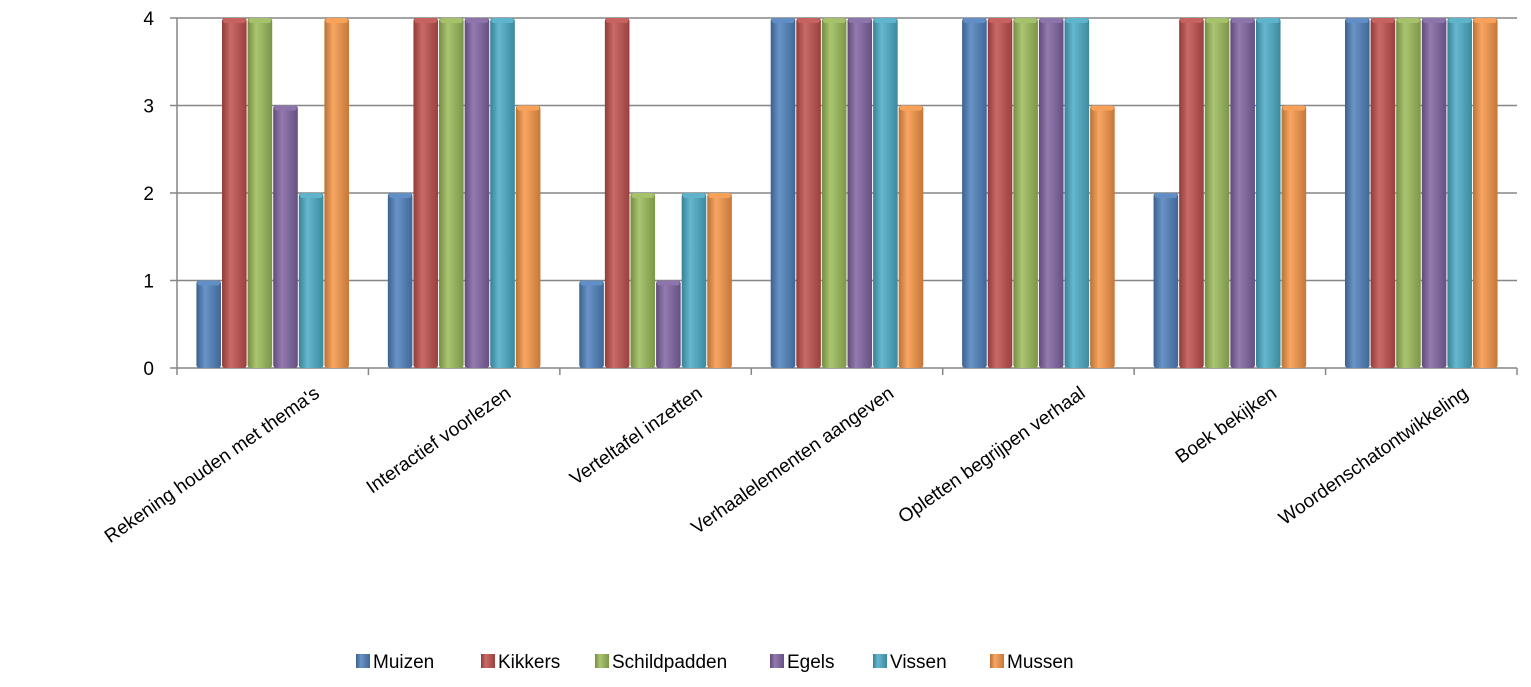  Describe the element at coordinates (777, 661) in the screenshot. I see `legend-swatch-egels` at that location.